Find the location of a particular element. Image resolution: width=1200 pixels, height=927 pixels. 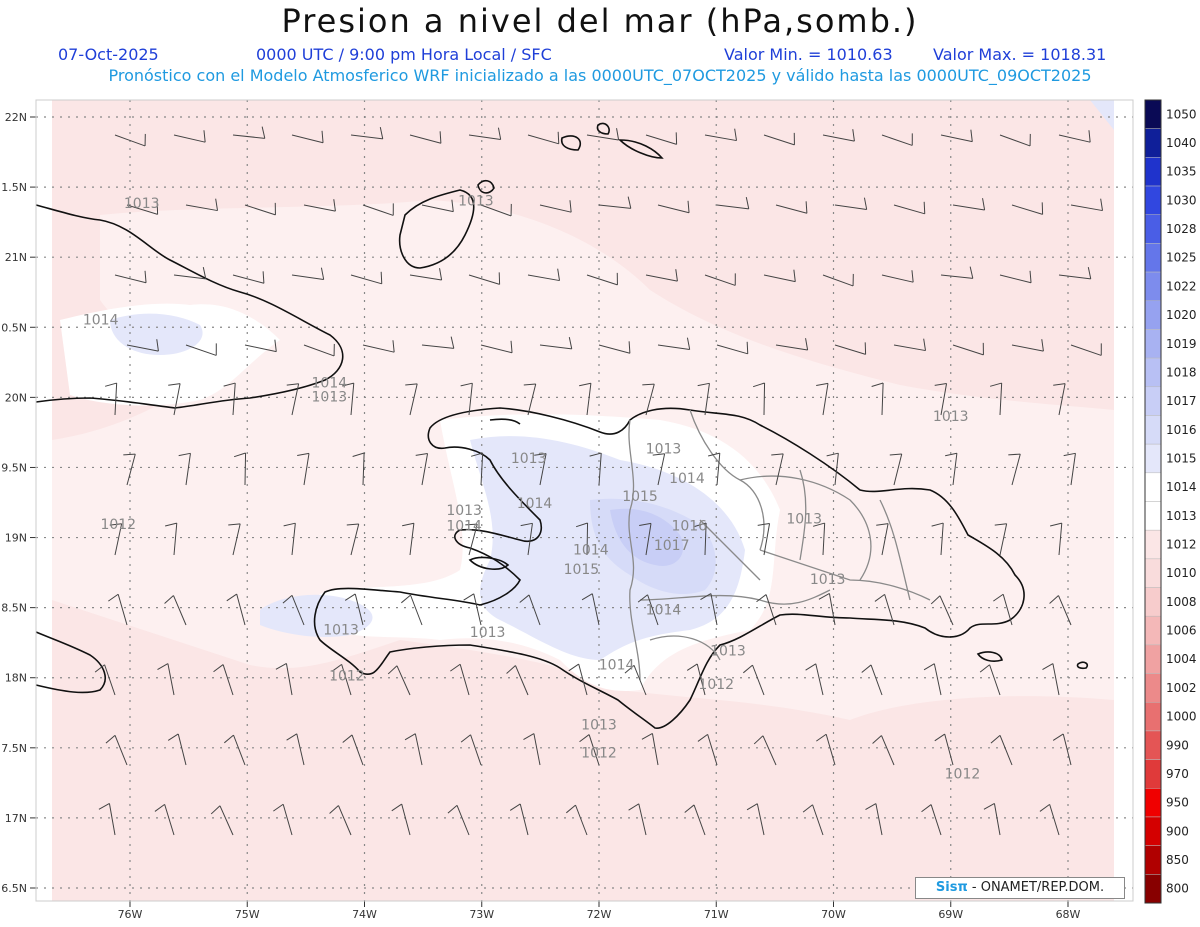

lat-label: 7.5N is located at coordinates (14, 748).